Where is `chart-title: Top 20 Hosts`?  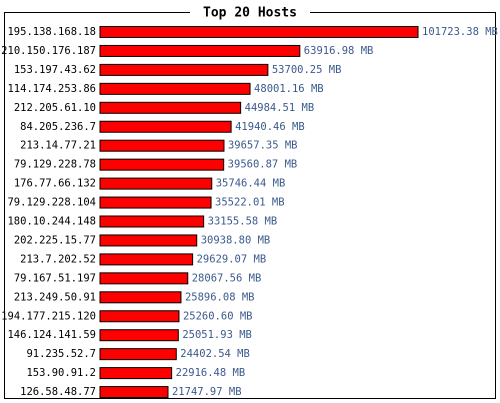 chart-title: Top 20 Hosts is located at coordinates (250, 13).